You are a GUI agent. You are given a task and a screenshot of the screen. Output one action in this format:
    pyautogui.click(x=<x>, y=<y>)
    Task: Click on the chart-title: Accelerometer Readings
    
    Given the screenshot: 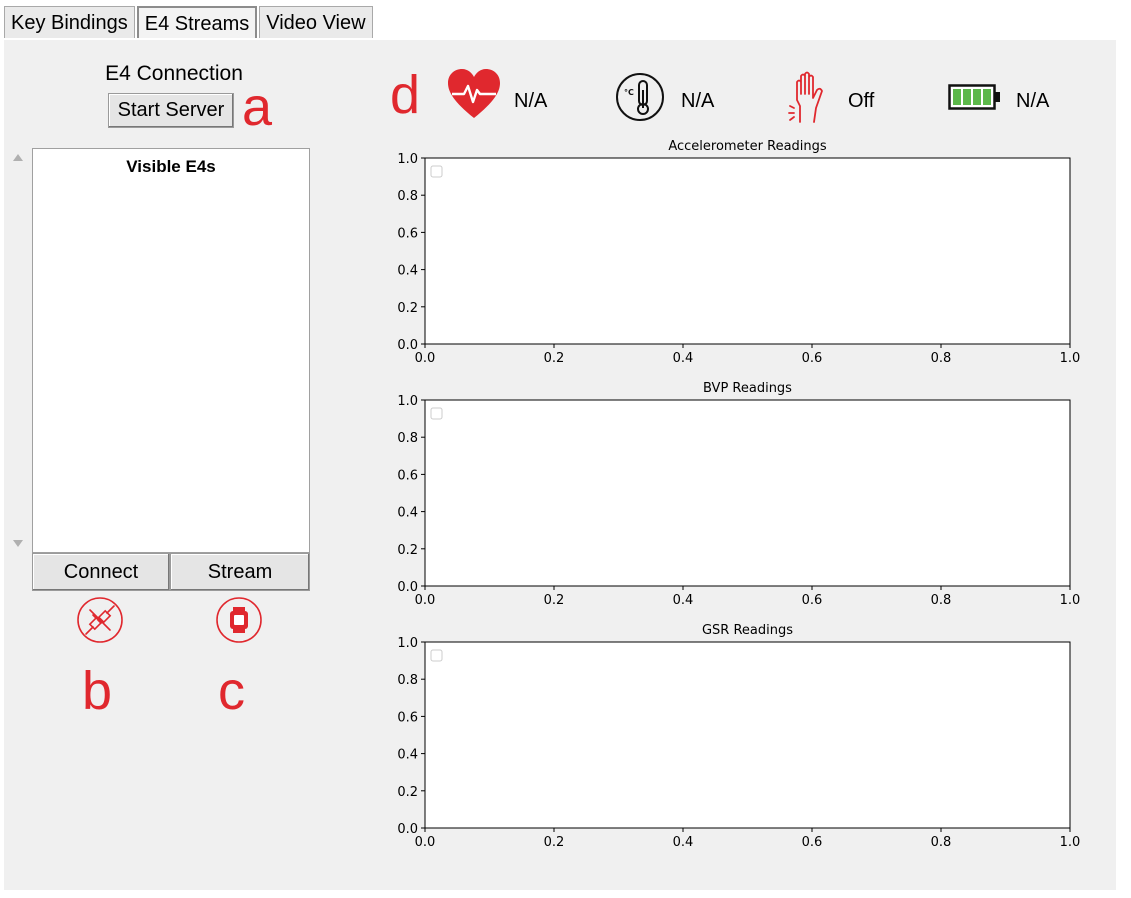 What is the action you would take?
    pyautogui.click(x=747, y=146)
    